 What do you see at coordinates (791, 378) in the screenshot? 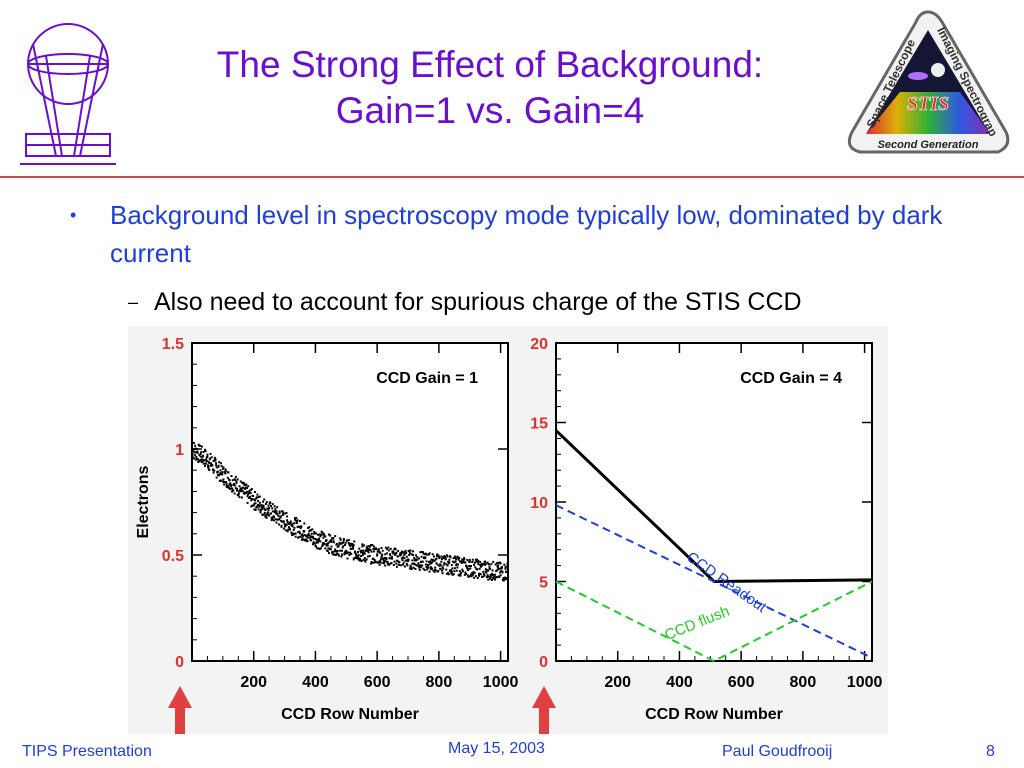
I see `chart-title: CCD Gain = 4` at bounding box center [791, 378].